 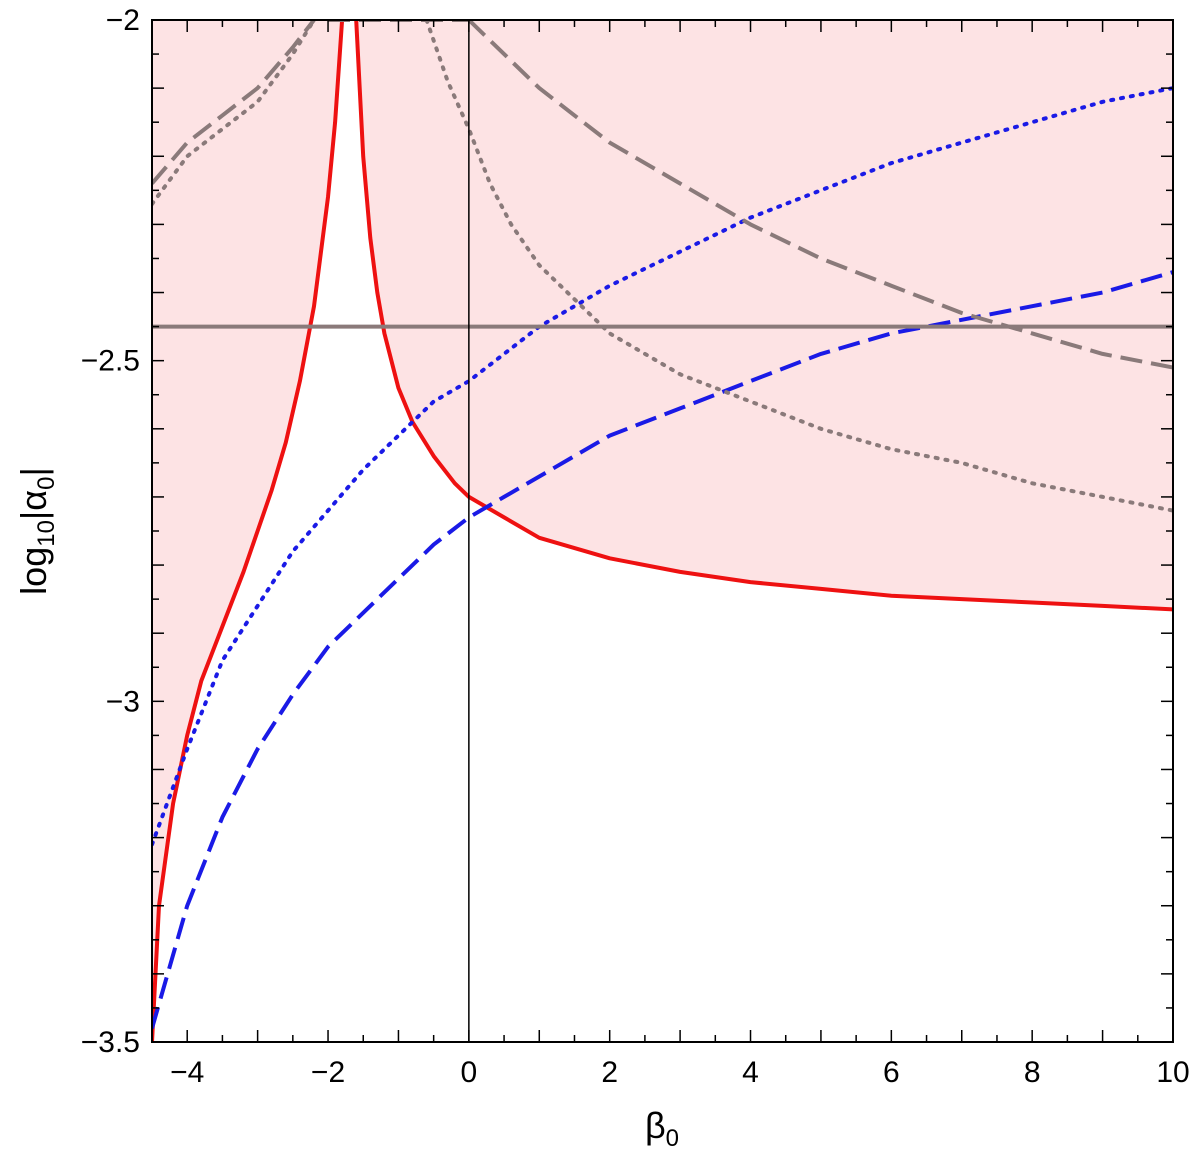 What do you see at coordinates (33, 571) in the screenshot?
I see `y-axis-title-pre: log` at bounding box center [33, 571].